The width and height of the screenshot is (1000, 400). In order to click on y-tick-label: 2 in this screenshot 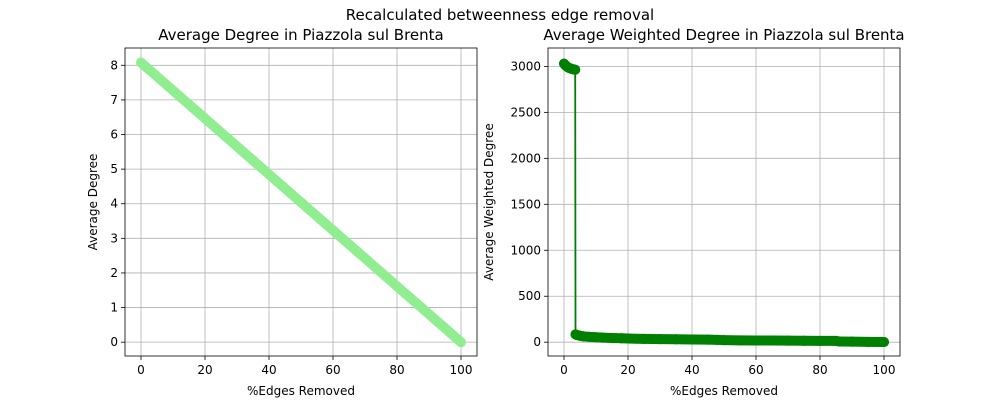, I will do `click(114, 273)`.